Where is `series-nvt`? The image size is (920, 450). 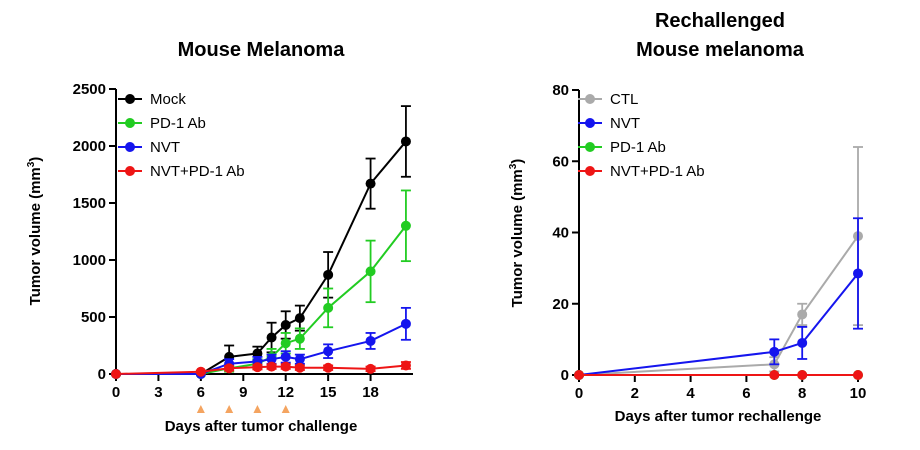 series-nvt is located at coordinates (261, 342).